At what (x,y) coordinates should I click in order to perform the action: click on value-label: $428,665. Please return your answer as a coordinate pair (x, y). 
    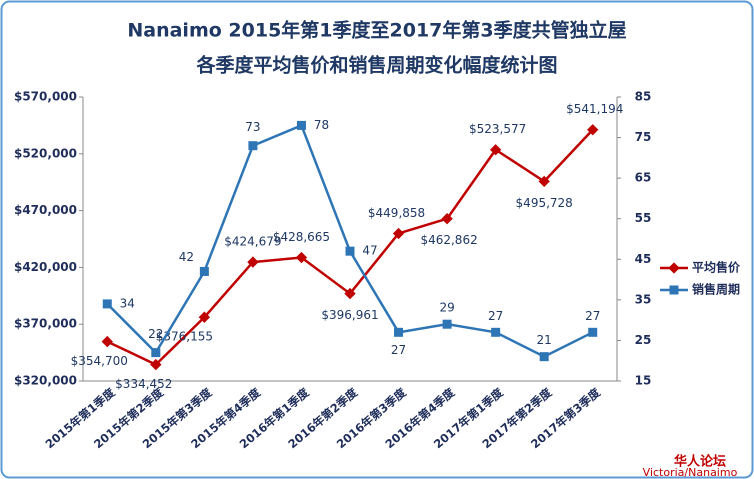
    Looking at the image, I should click on (301, 237).